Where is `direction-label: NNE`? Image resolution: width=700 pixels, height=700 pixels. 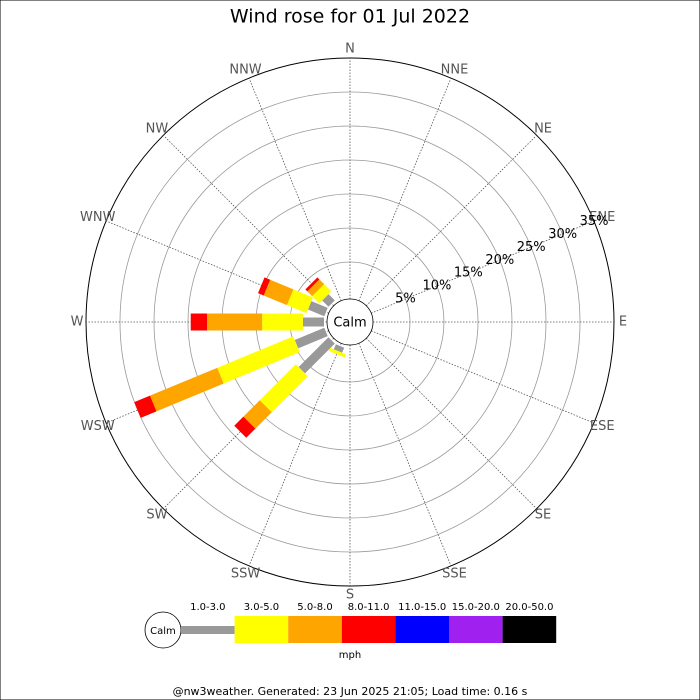 direction-label: NNE is located at coordinates (455, 69).